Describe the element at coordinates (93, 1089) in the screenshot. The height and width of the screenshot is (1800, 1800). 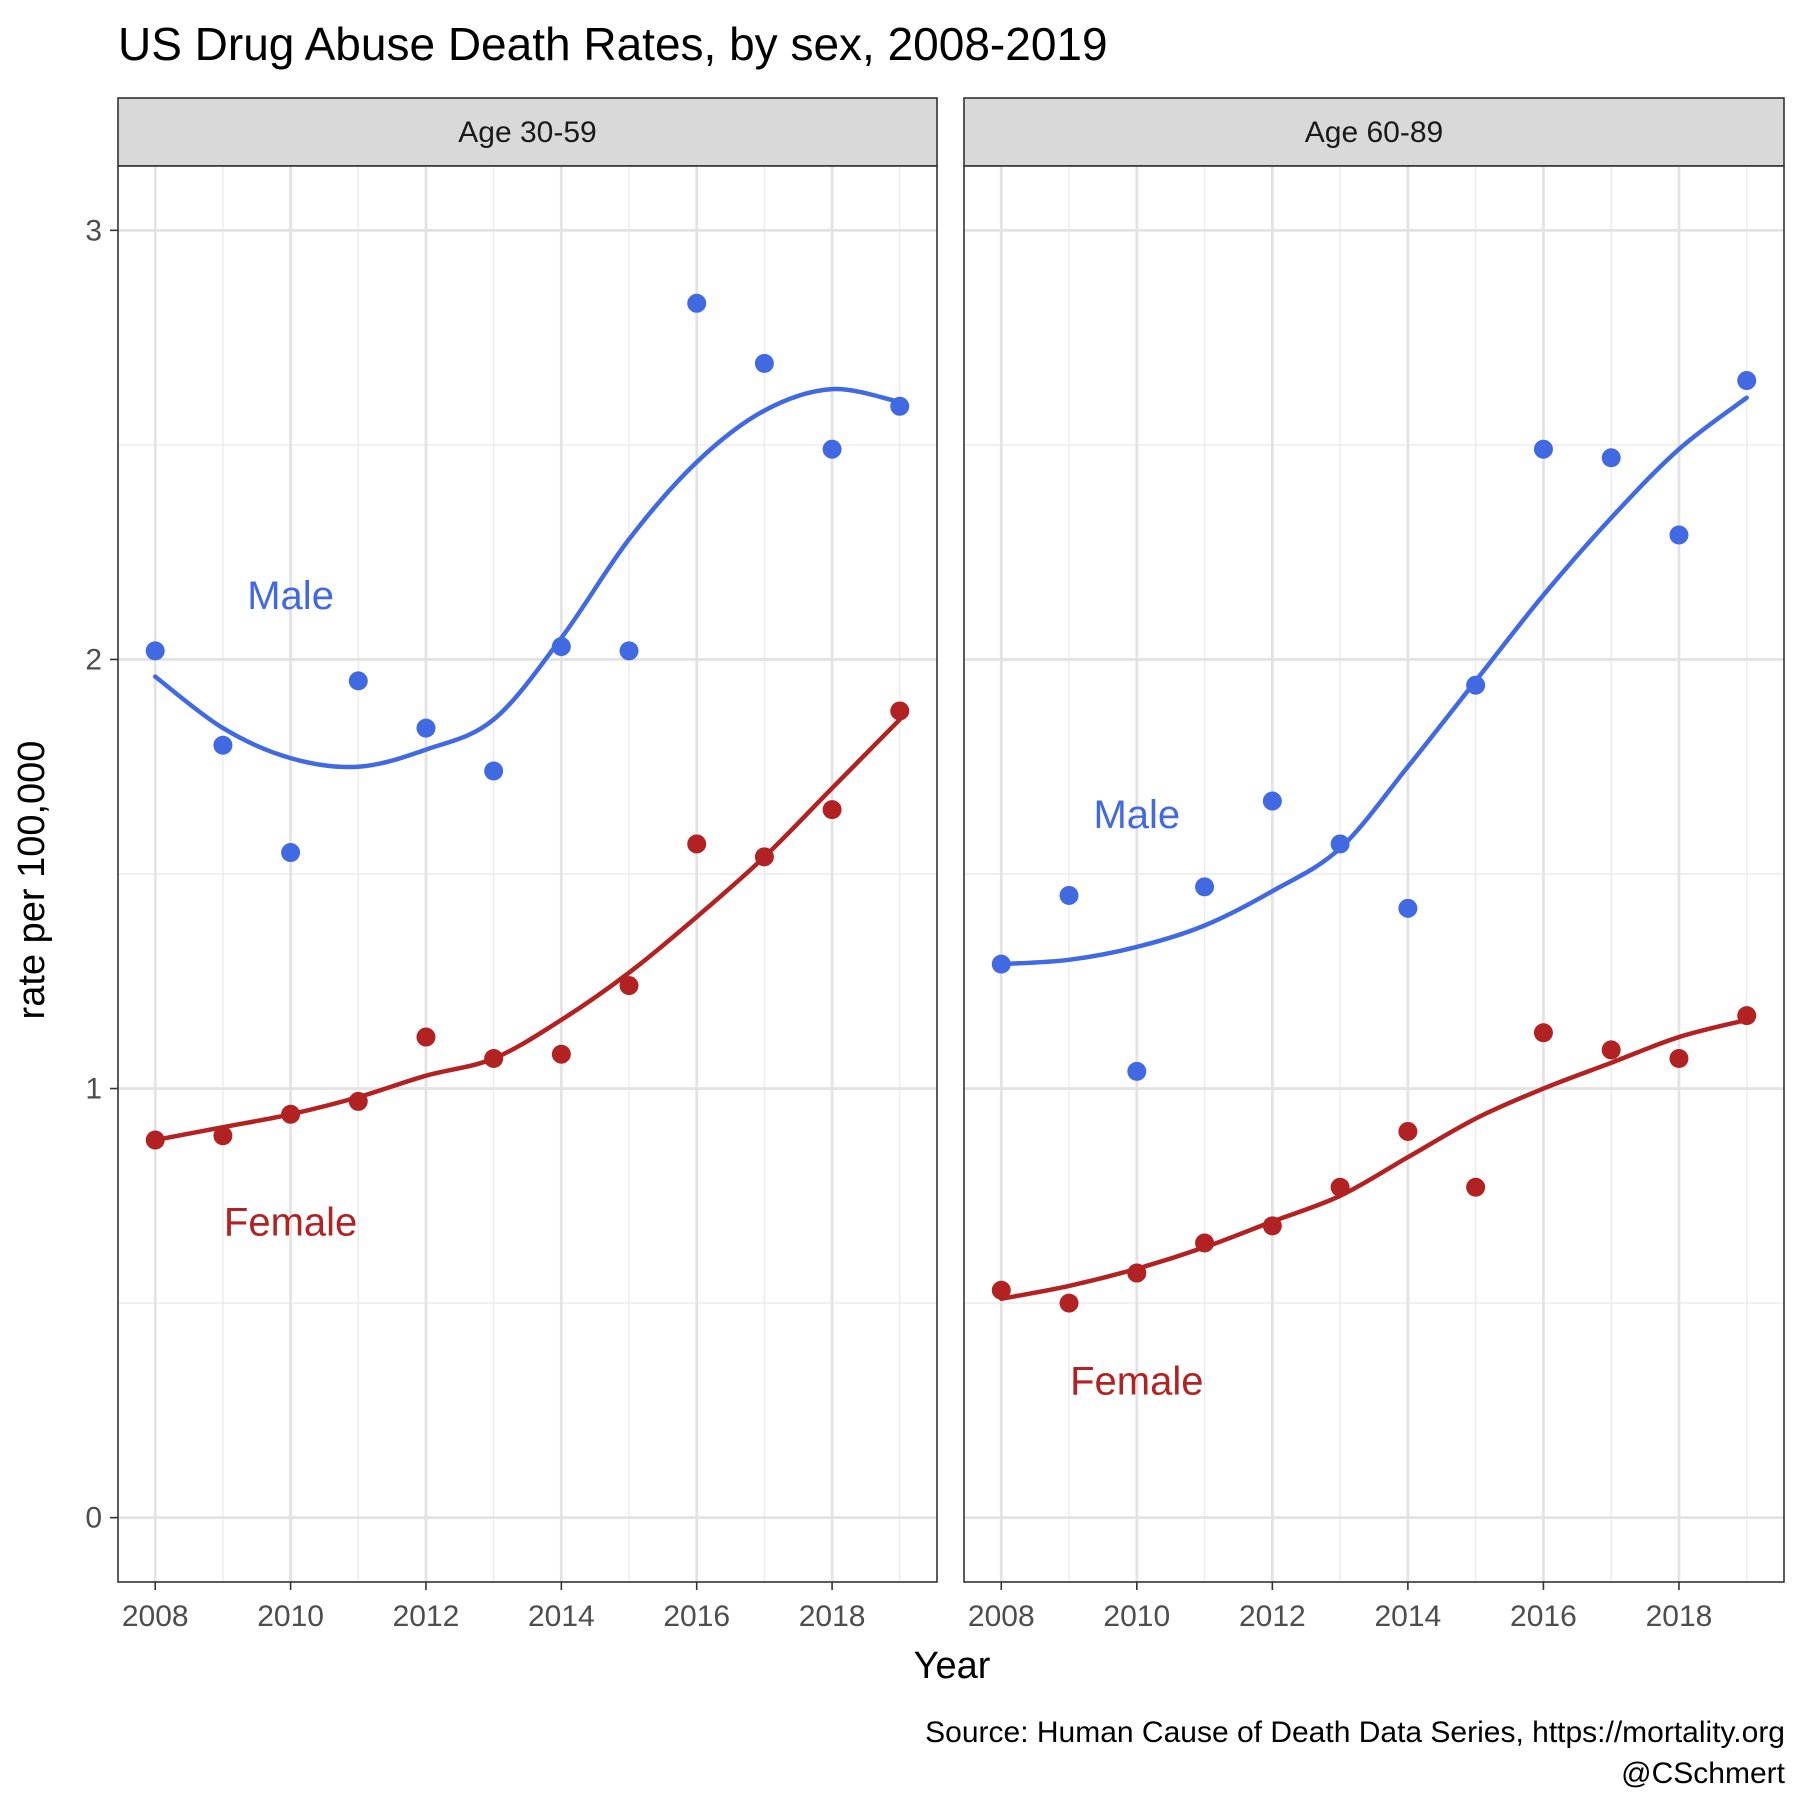
I see `y-tick-label: 1` at that location.